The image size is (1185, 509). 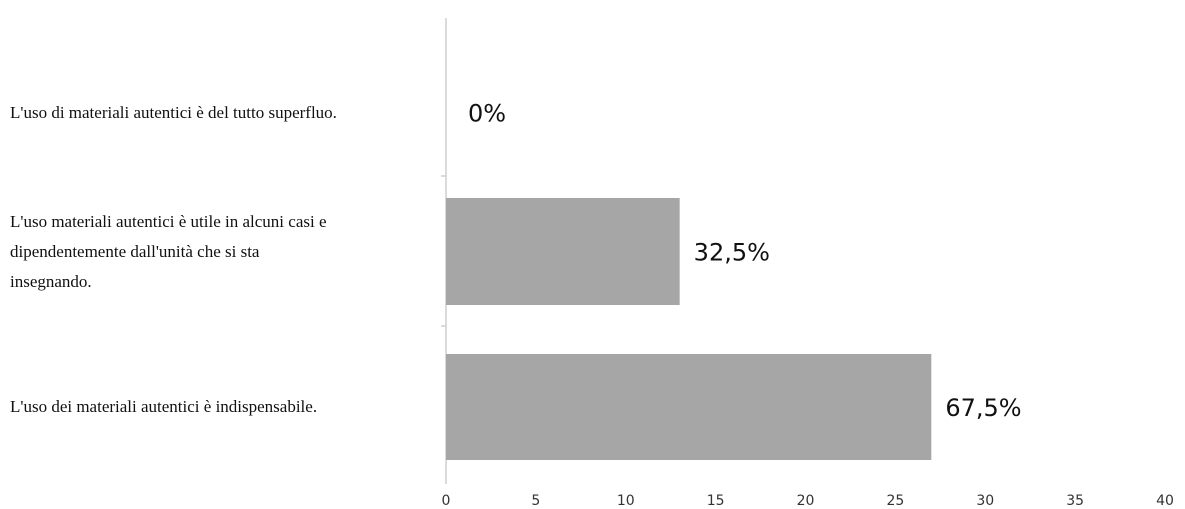 I want to click on x-tick-label: 25, so click(x=895, y=501).